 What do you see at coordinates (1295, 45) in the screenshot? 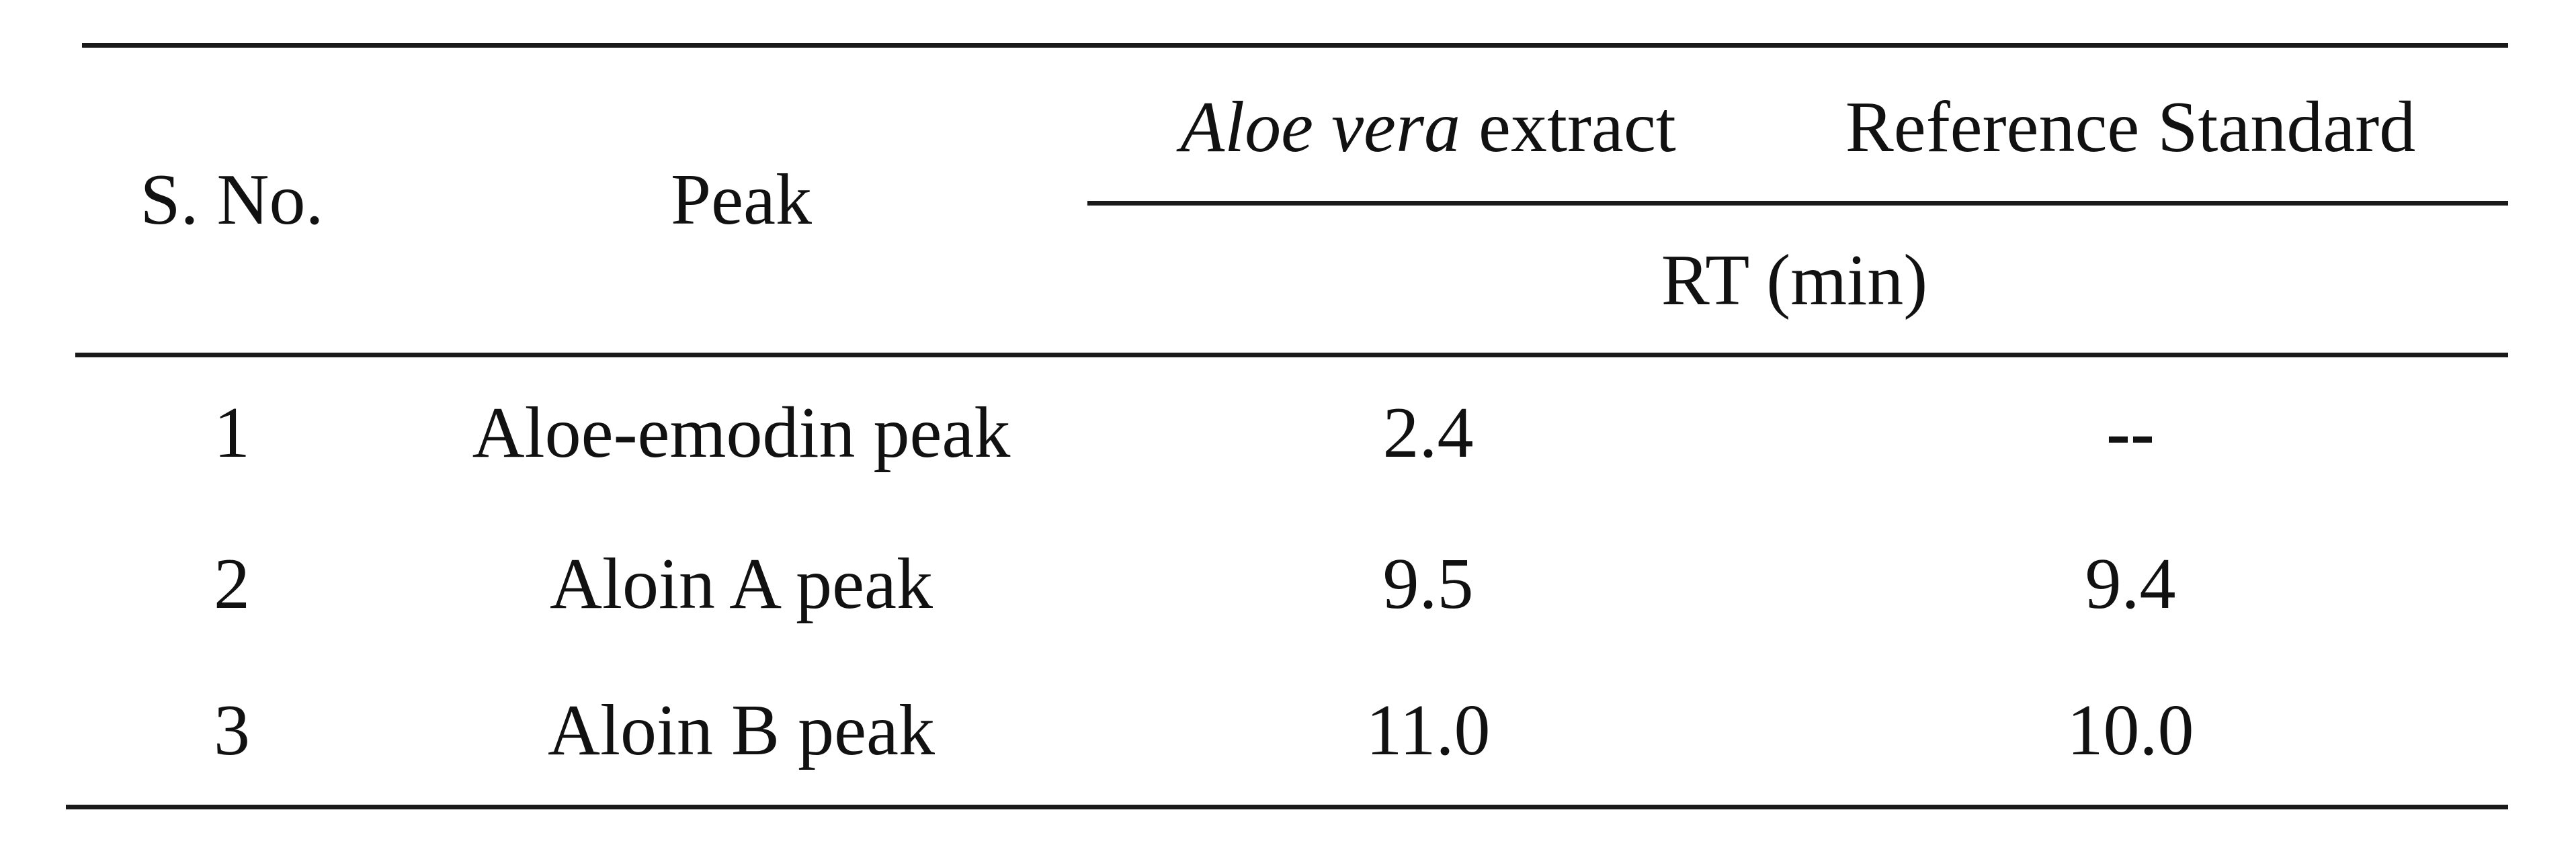
I see `top-rule` at bounding box center [1295, 45].